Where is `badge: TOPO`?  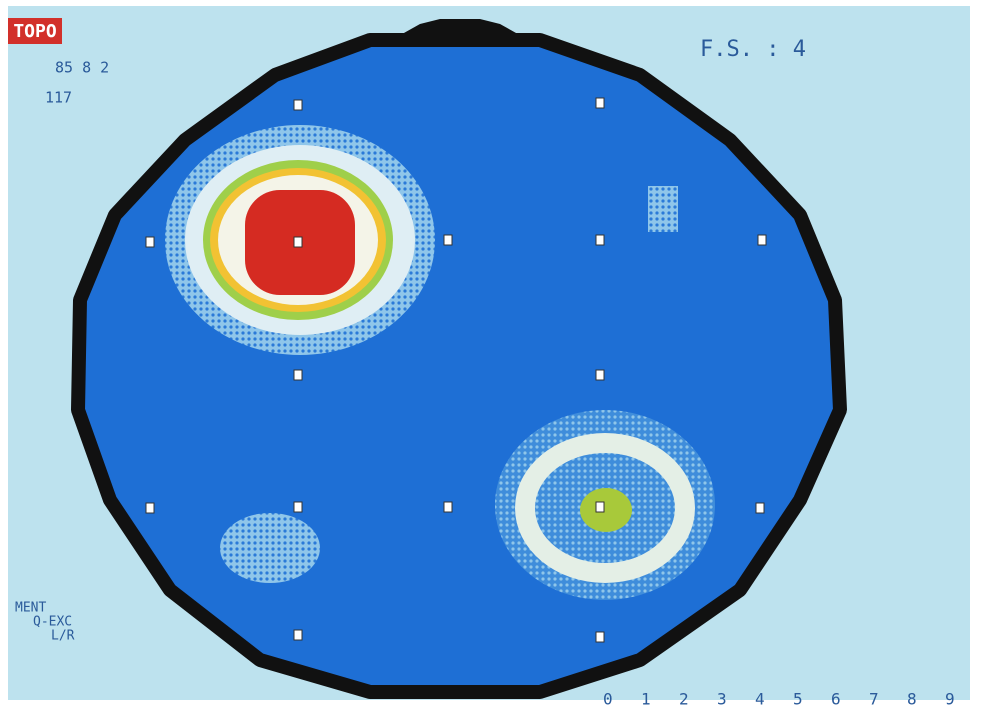 badge: TOPO is located at coordinates (35, 31).